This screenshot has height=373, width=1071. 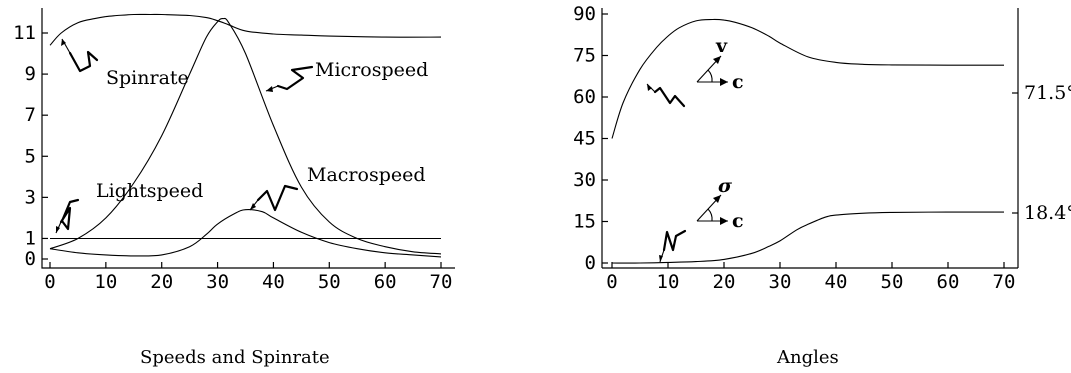 I want to click on y-tick-label: 3, so click(x=30, y=197).